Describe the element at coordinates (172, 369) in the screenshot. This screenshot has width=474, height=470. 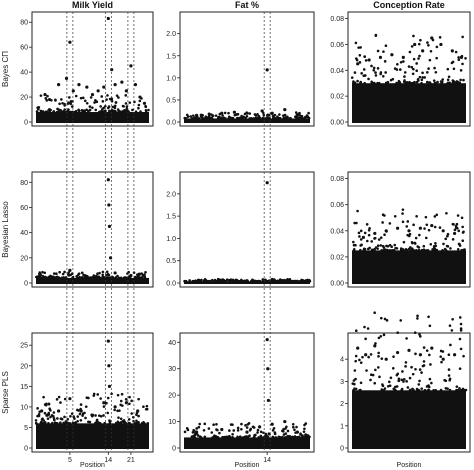
I see `y-tick-label: 30` at that location.